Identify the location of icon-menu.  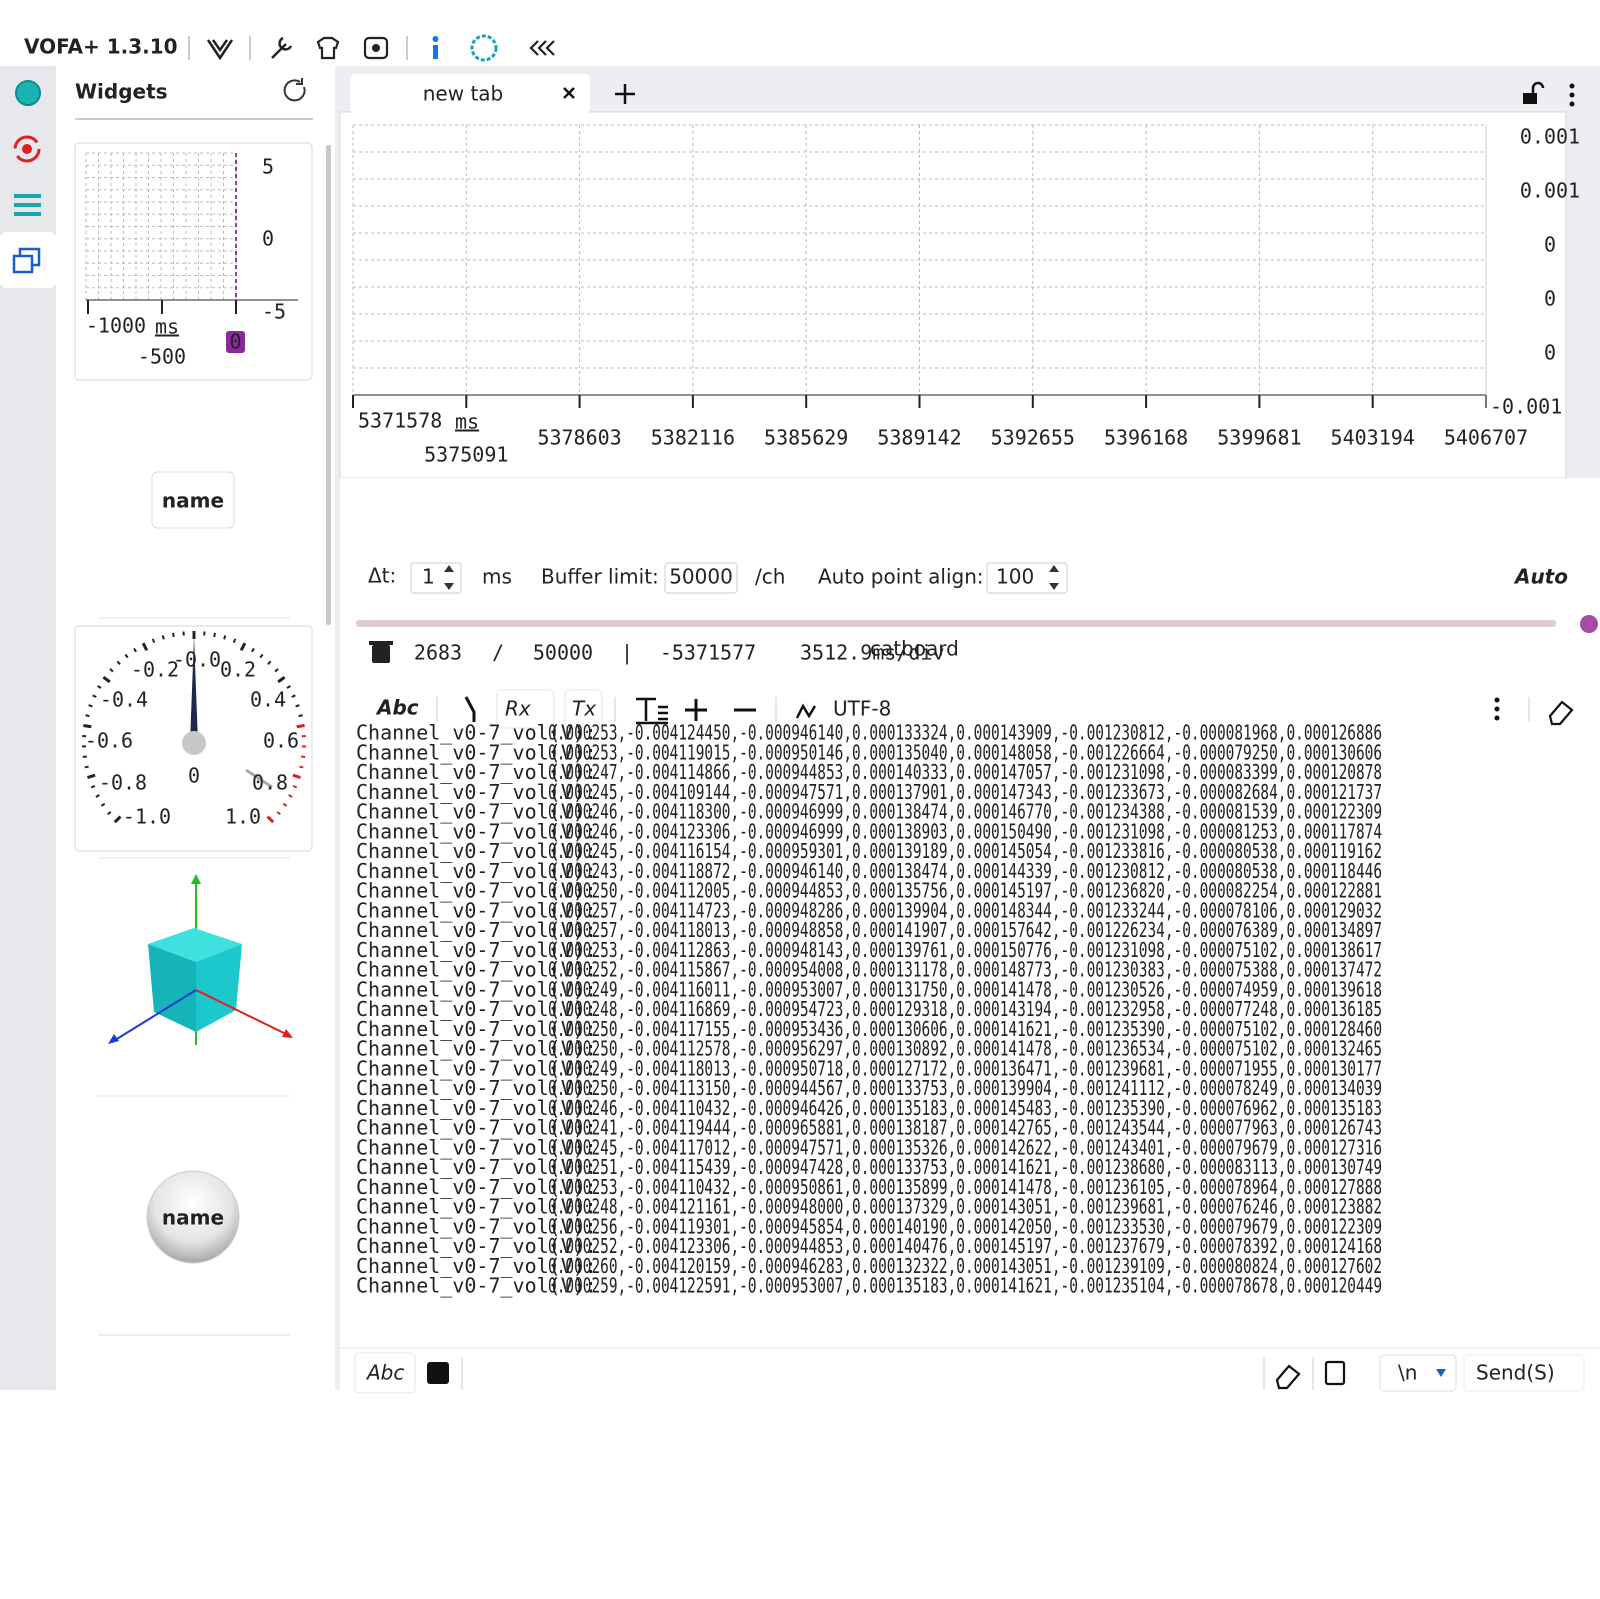
(27, 205).